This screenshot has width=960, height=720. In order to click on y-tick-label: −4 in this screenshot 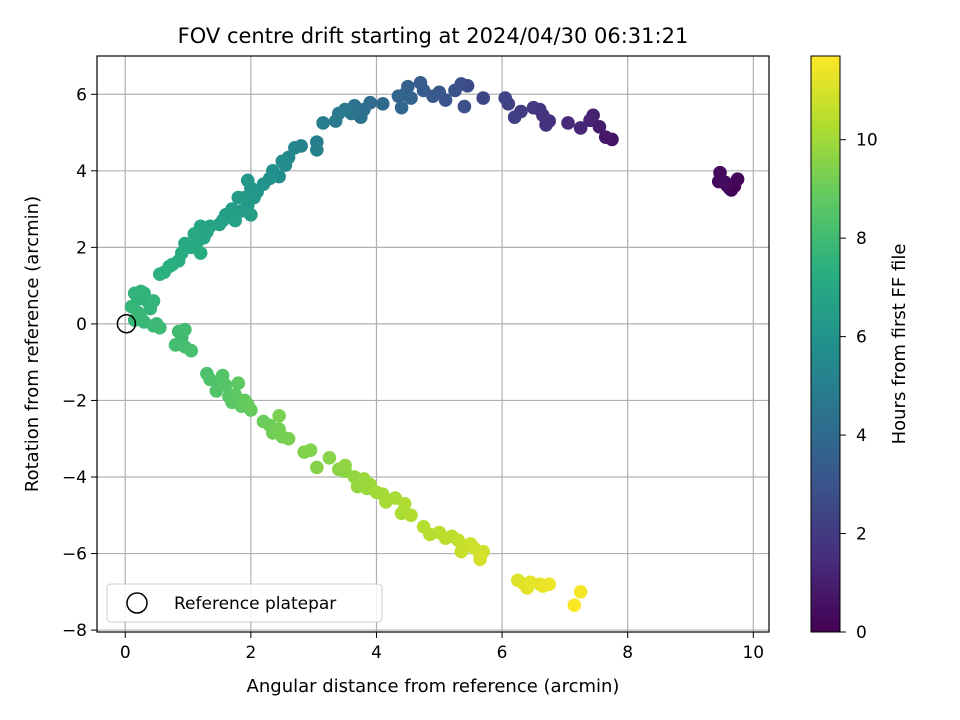, I will do `click(74, 478)`.